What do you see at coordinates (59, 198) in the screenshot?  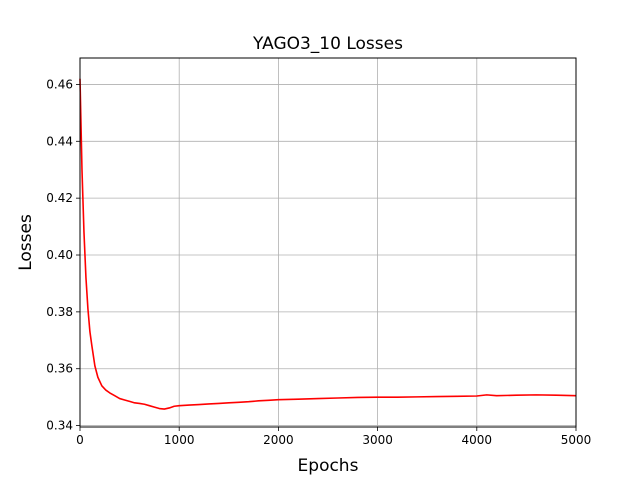 I see `y-tick-label: 0.42` at bounding box center [59, 198].